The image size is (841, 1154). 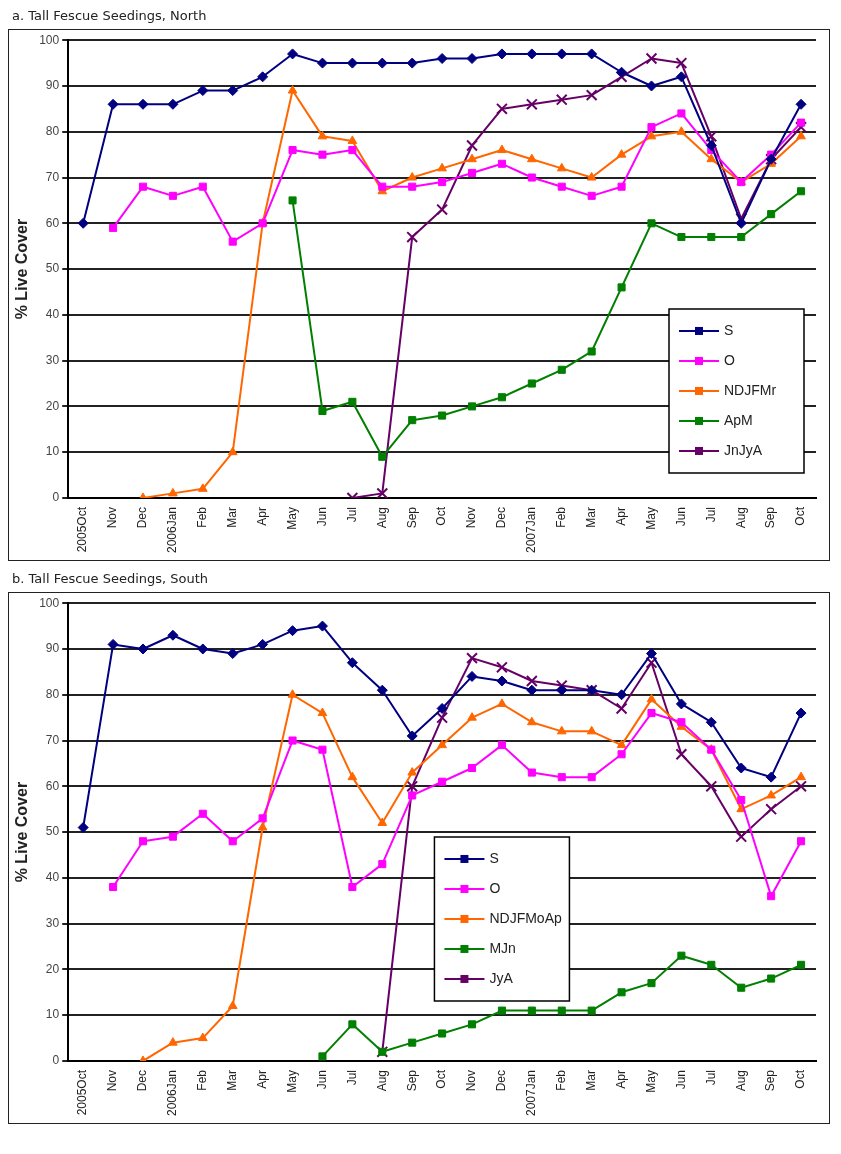 What do you see at coordinates (502, 947) in the screenshot?
I see `legend-label: MJn` at bounding box center [502, 947].